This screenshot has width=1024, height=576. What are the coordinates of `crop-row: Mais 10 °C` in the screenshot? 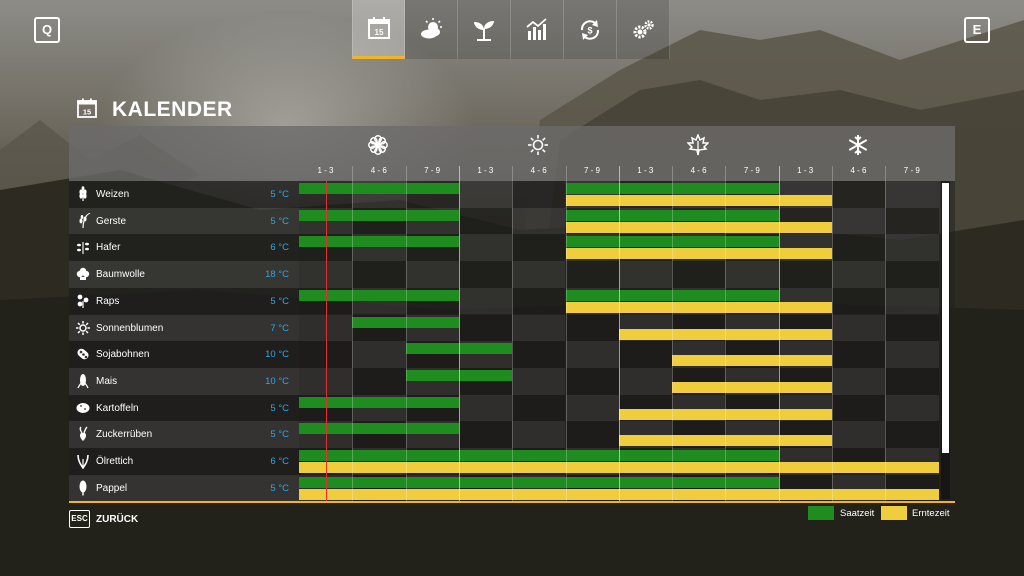 It's located at (504, 381).